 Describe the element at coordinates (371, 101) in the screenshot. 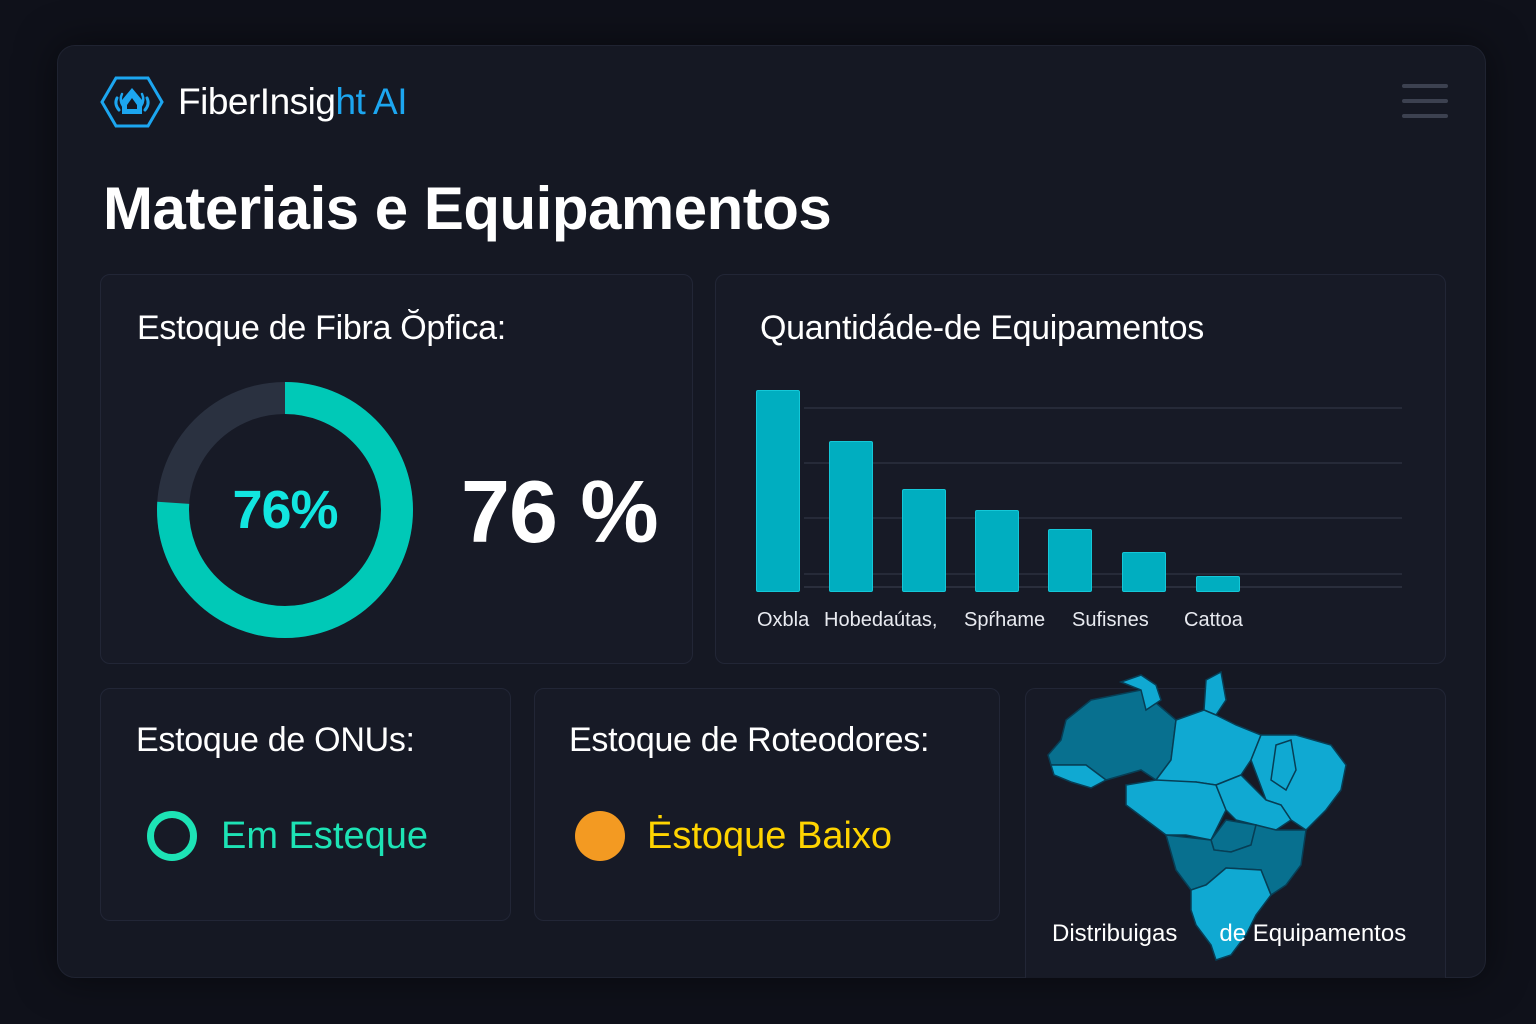

I see `brand-name-accent: ht AI` at that location.